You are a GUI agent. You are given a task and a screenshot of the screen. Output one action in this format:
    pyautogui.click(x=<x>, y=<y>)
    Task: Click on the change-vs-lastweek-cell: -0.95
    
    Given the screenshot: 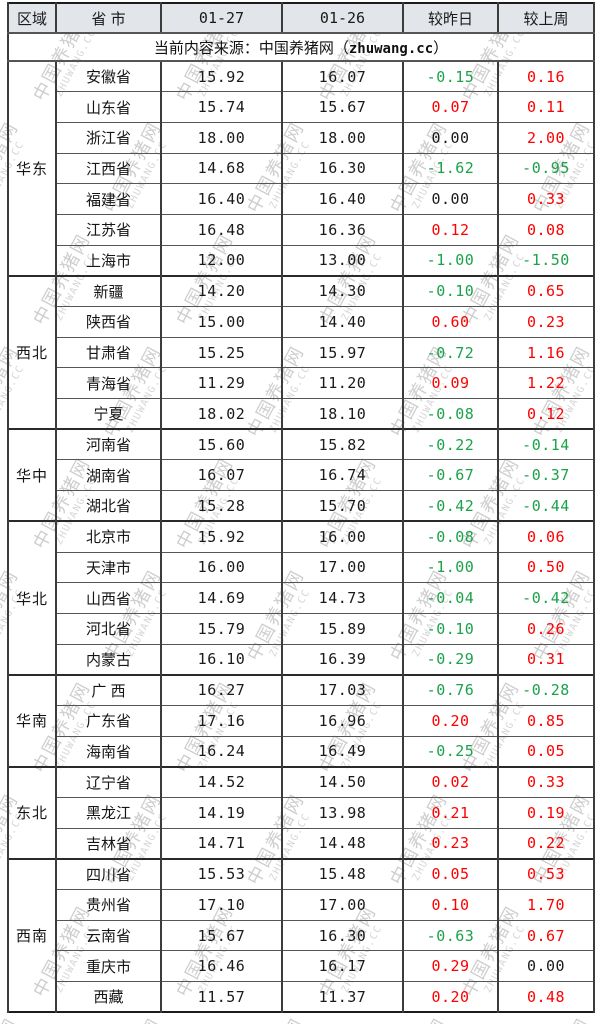 What is the action you would take?
    pyautogui.click(x=546, y=168)
    